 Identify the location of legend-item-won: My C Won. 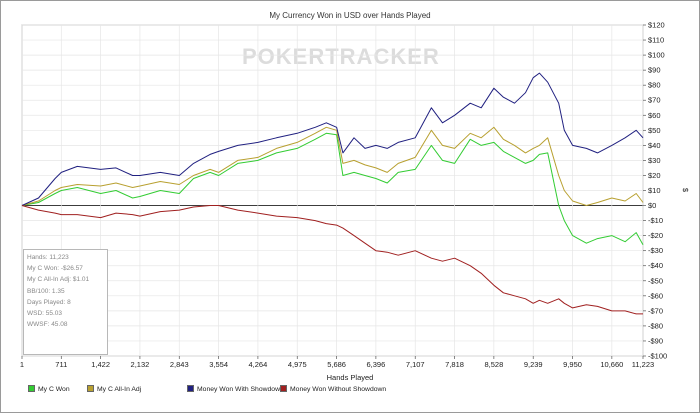
(49, 389).